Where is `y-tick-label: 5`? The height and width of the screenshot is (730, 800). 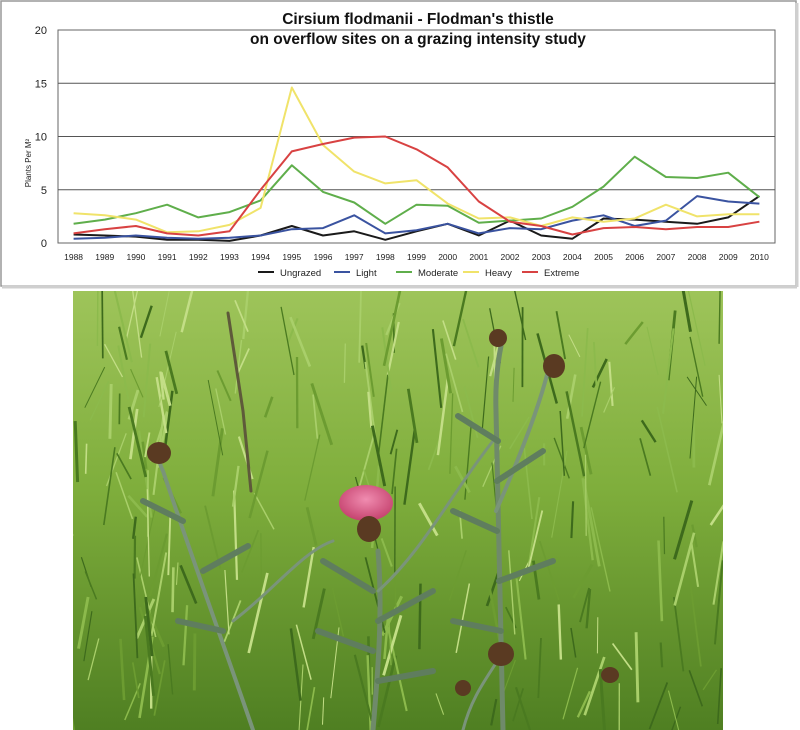 y-tick-label: 5 is located at coordinates (44, 191).